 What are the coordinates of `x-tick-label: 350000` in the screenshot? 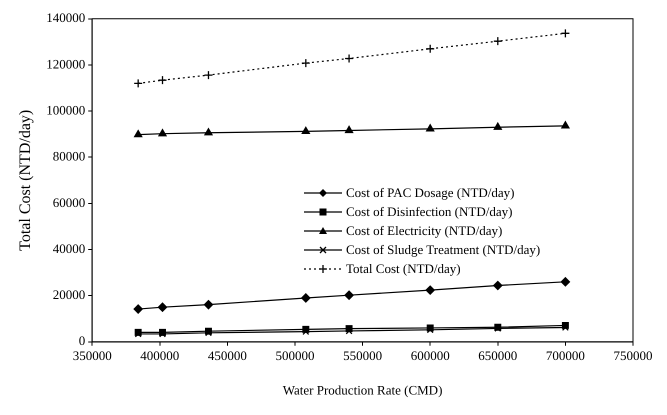 It's located at (92, 356).